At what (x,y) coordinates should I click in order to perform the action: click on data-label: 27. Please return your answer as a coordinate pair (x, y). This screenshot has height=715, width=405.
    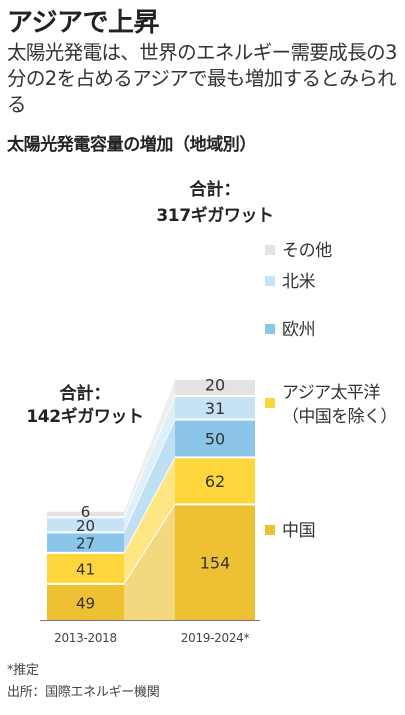
    Looking at the image, I should click on (85, 544).